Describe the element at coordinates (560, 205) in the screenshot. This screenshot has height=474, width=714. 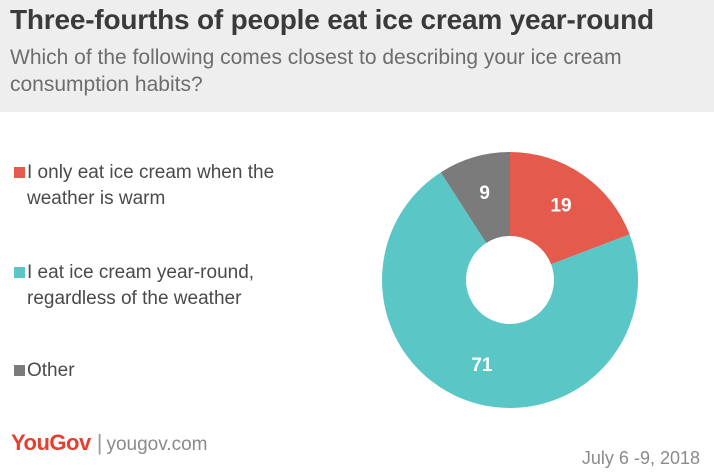
I see `slice-value-label-warm-weather: 19` at that location.